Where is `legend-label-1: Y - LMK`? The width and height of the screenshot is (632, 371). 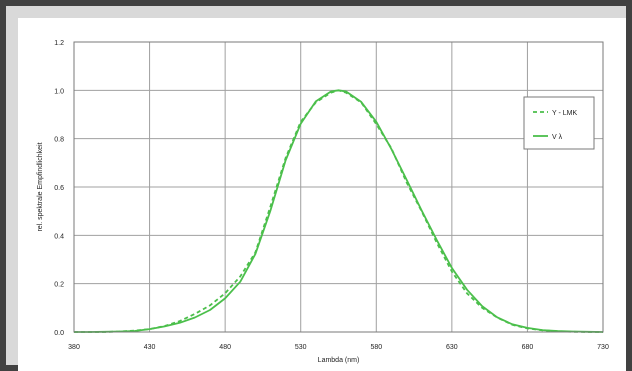 legend-label-1: Y - LMK is located at coordinates (564, 113).